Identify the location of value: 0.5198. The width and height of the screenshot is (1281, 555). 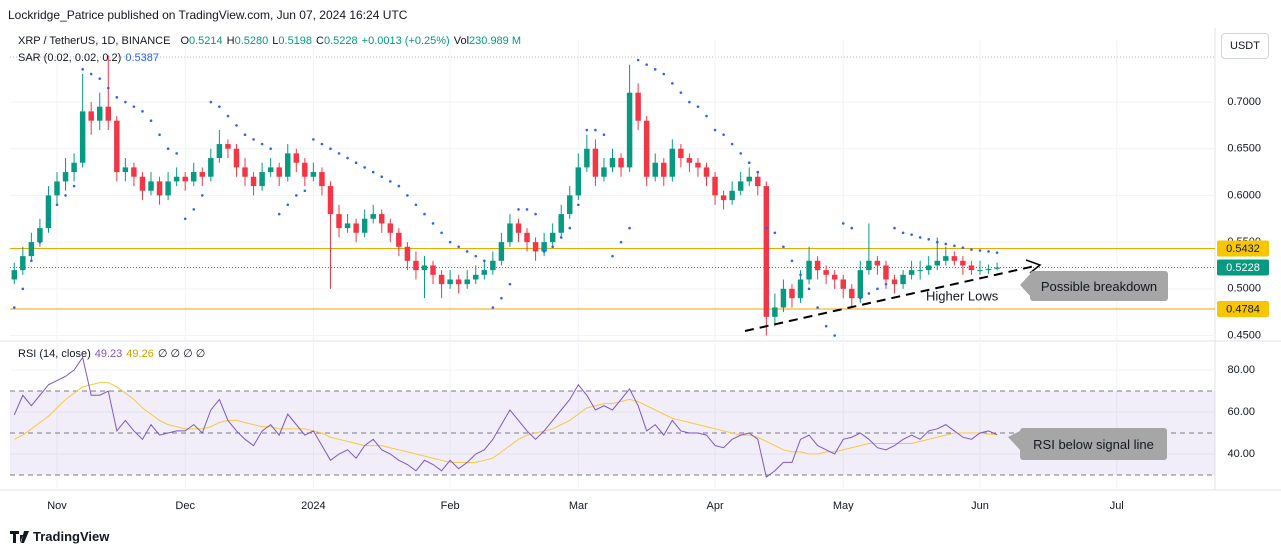
(295, 41).